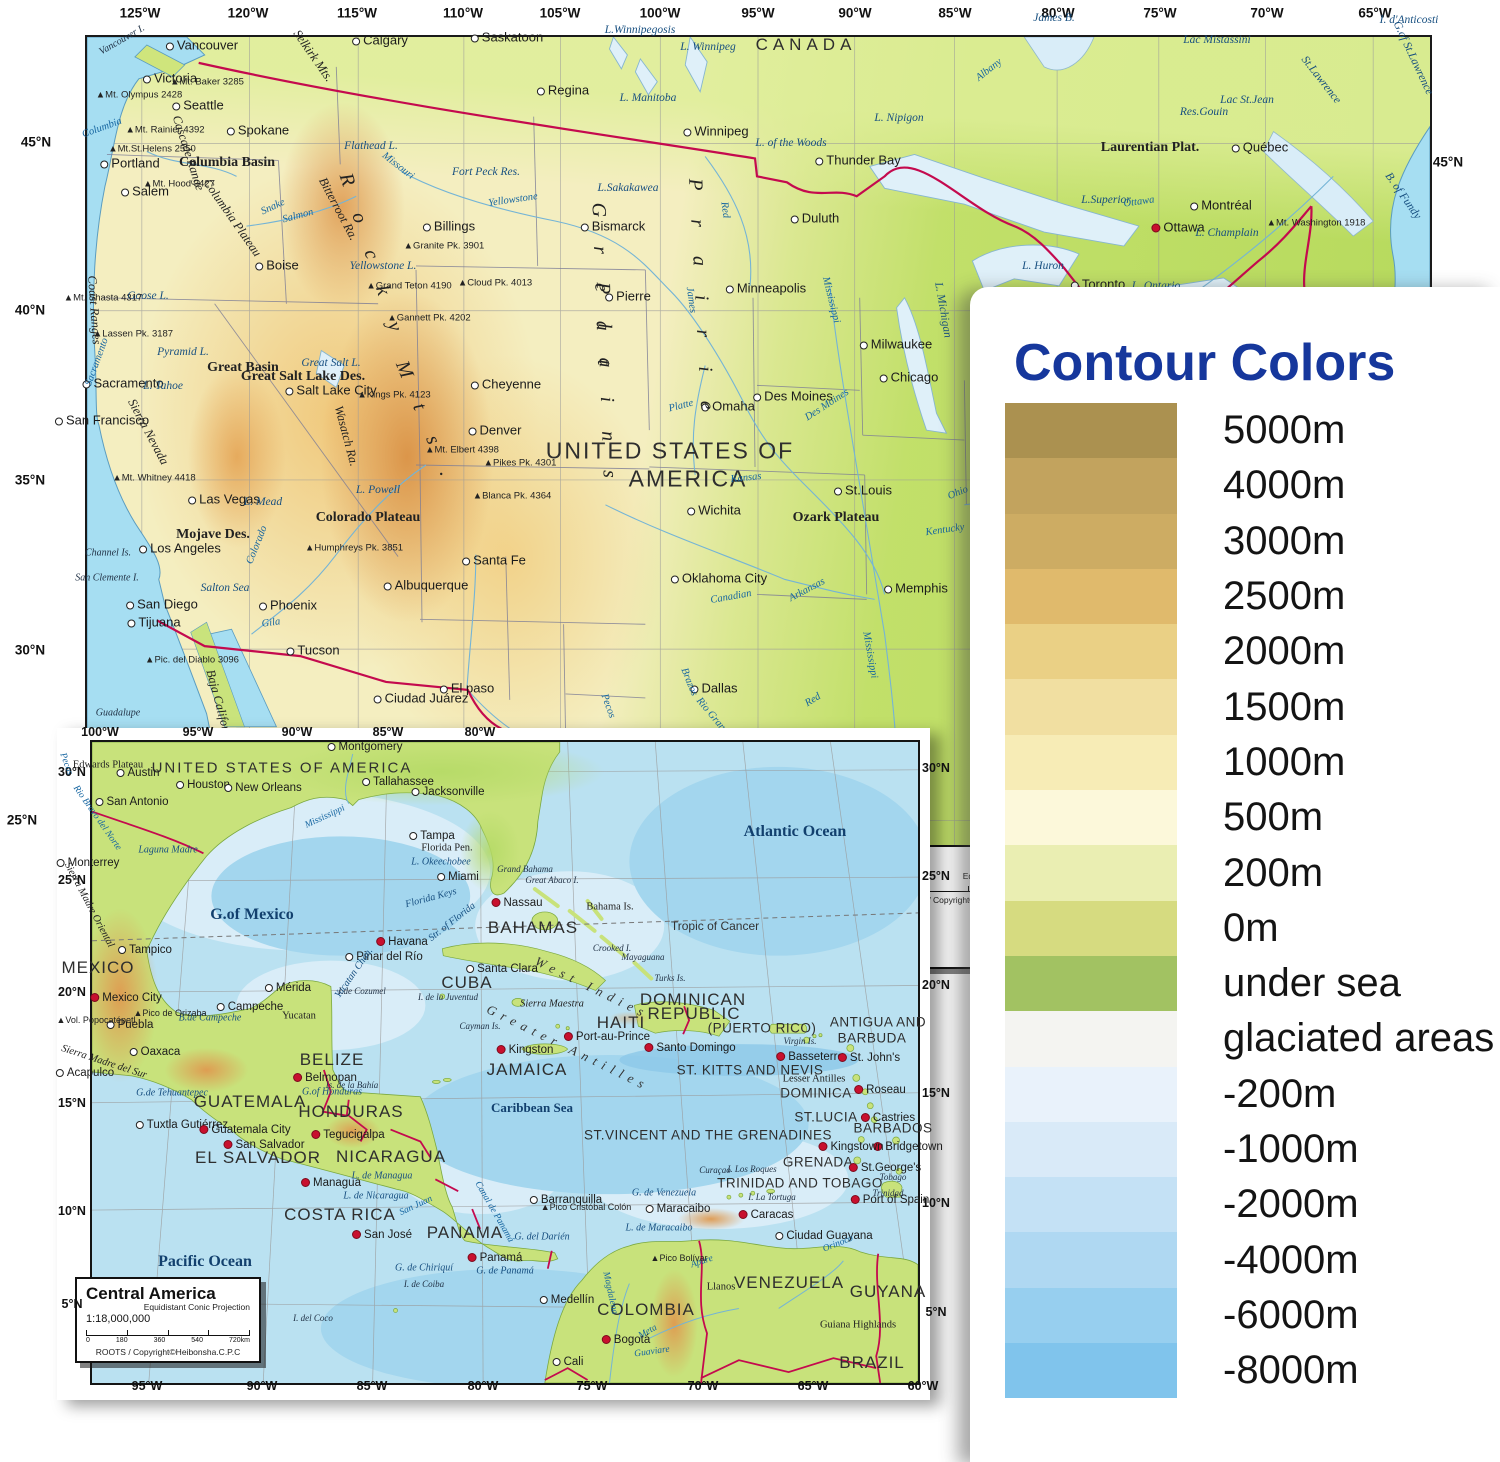 The width and height of the screenshot is (1500, 1462). I want to click on map-label-text: 110°W, so click(463, 13).